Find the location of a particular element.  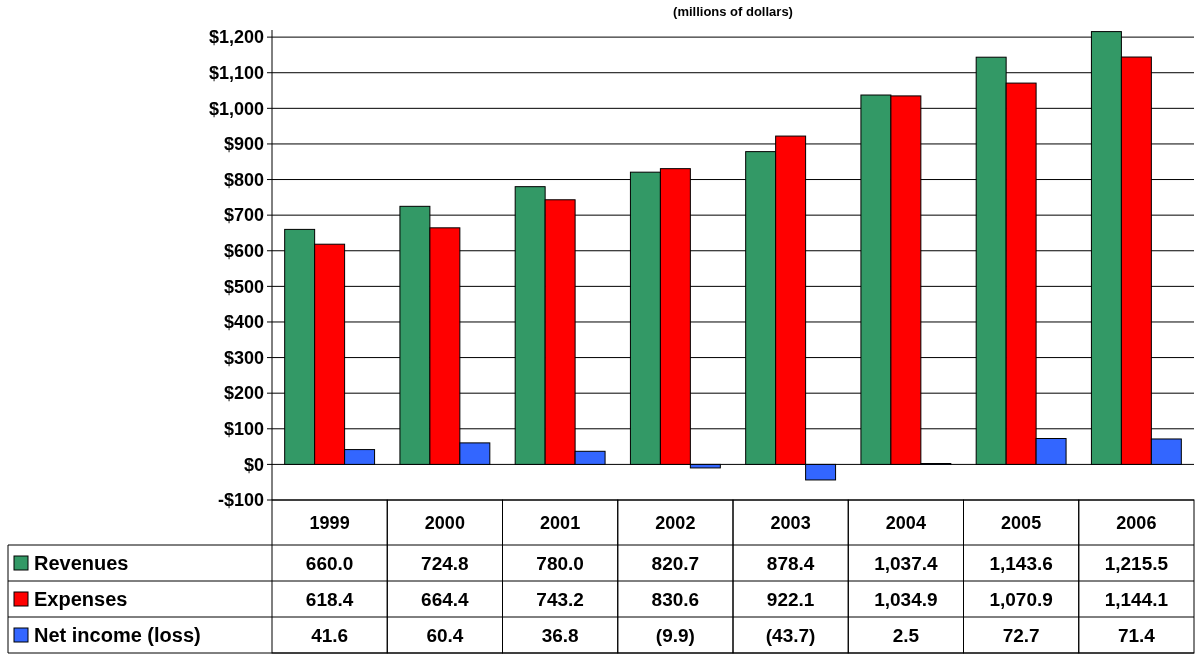

y-tick-label: $300 is located at coordinates (243, 357).